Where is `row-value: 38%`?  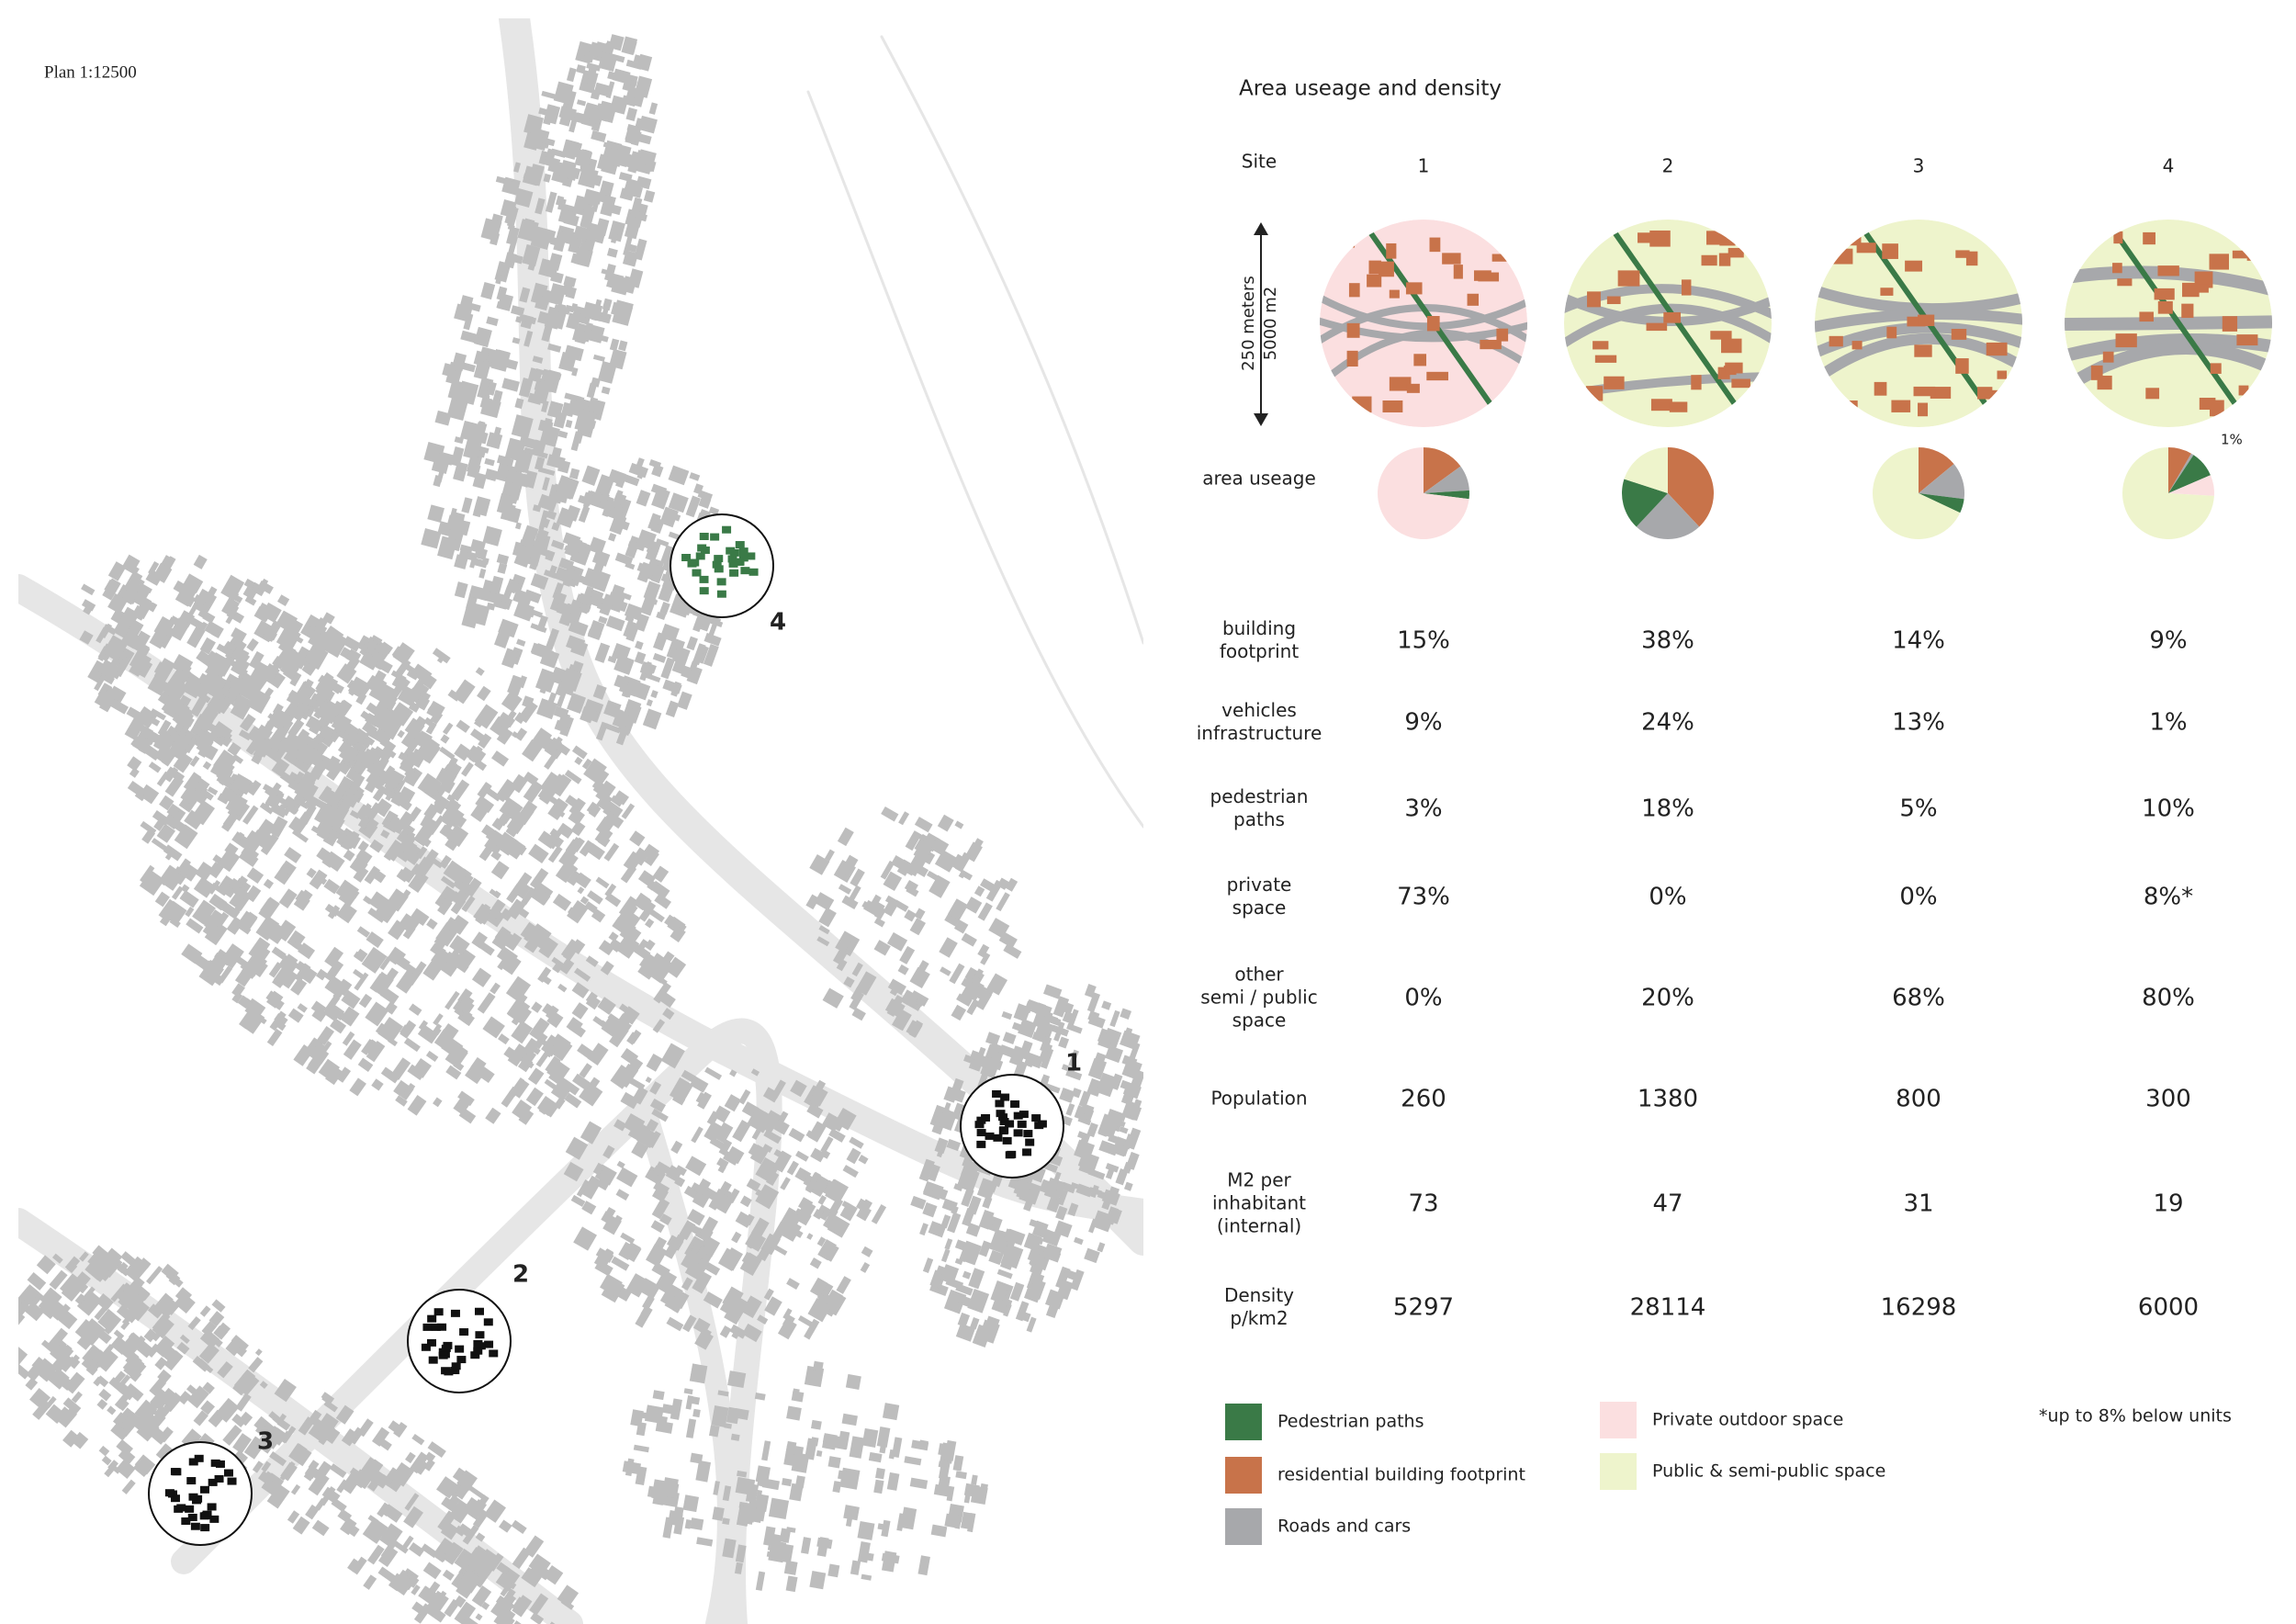
row-value: 38% is located at coordinates (1667, 641).